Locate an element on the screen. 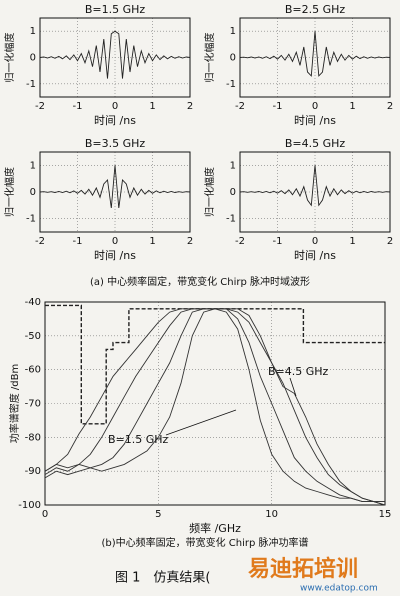 This screenshot has width=400, height=596. annotation: B=4.5 GHz is located at coordinates (298, 371).